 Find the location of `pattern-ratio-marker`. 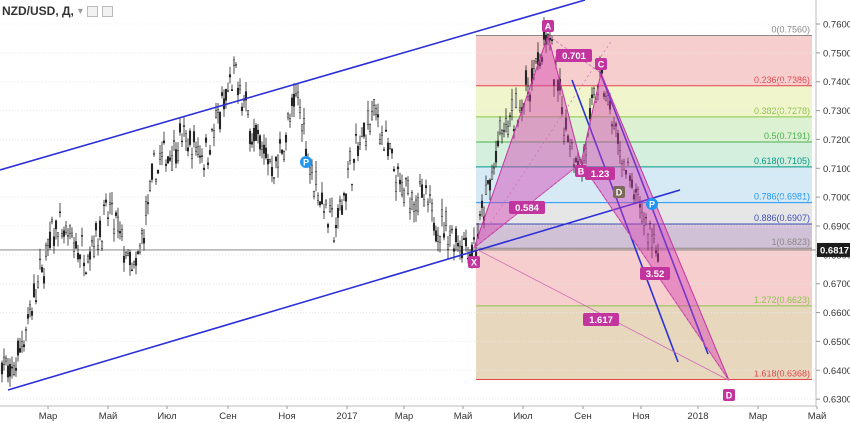

pattern-ratio-marker is located at coordinates (601, 319).